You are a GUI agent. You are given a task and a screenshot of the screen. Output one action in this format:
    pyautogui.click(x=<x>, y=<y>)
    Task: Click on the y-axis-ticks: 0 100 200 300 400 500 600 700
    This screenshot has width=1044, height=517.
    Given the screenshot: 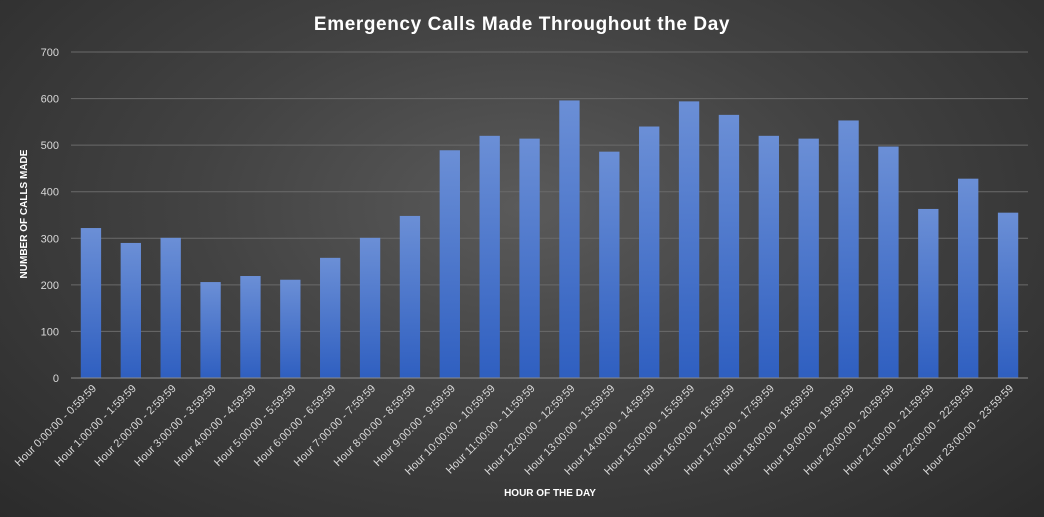 What is the action you would take?
    pyautogui.click(x=50, y=216)
    